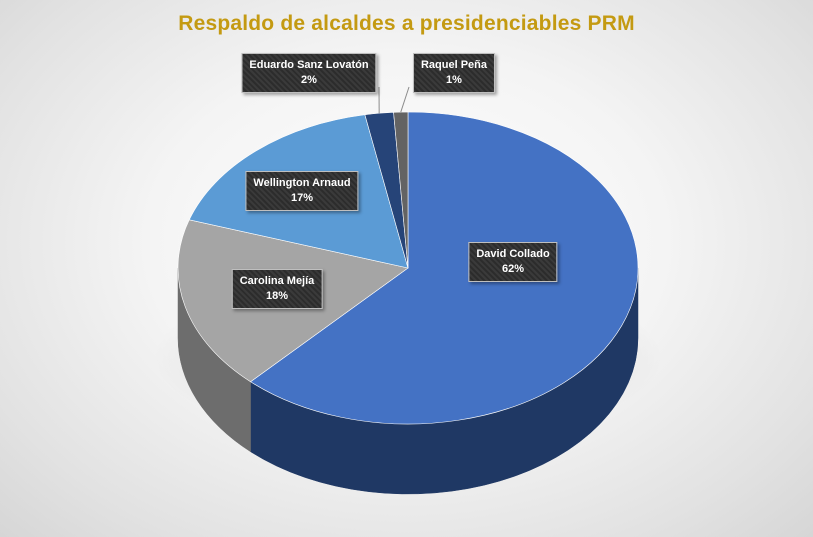 The width and height of the screenshot is (813, 537). What do you see at coordinates (454, 65) in the screenshot?
I see `data-label-category: Raquel Peña` at bounding box center [454, 65].